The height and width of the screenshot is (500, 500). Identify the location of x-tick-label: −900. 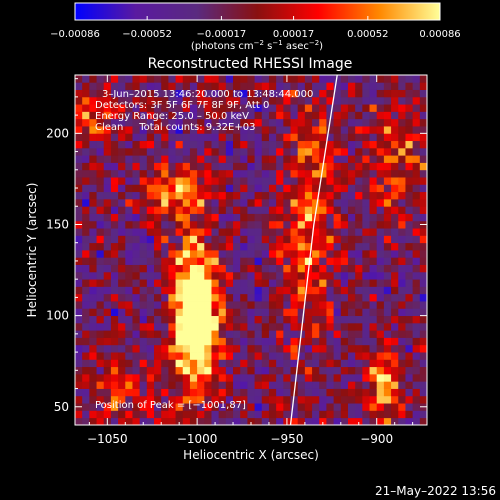
(376, 439).